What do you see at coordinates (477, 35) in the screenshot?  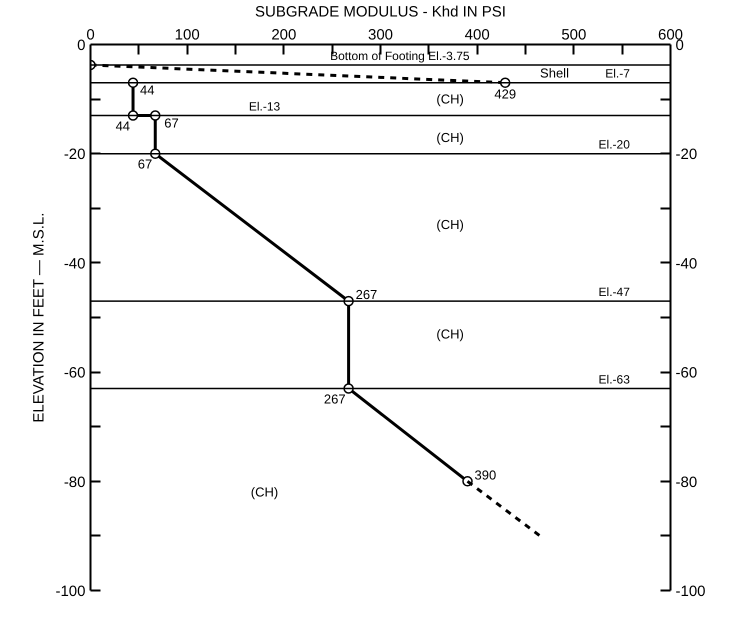 I see `x-tick-label: 400` at bounding box center [477, 35].